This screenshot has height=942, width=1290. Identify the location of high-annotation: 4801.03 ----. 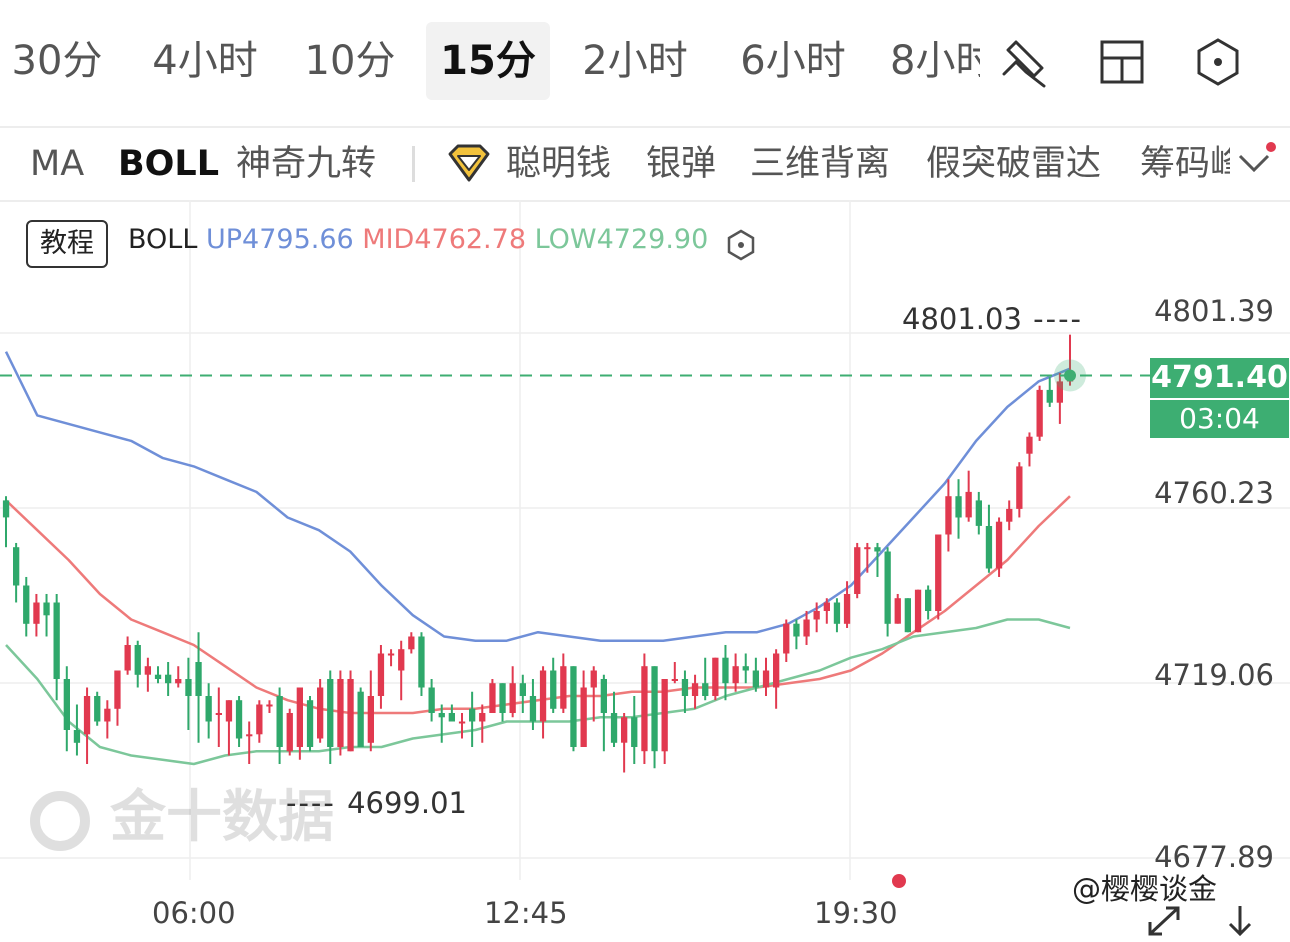
(993, 319).